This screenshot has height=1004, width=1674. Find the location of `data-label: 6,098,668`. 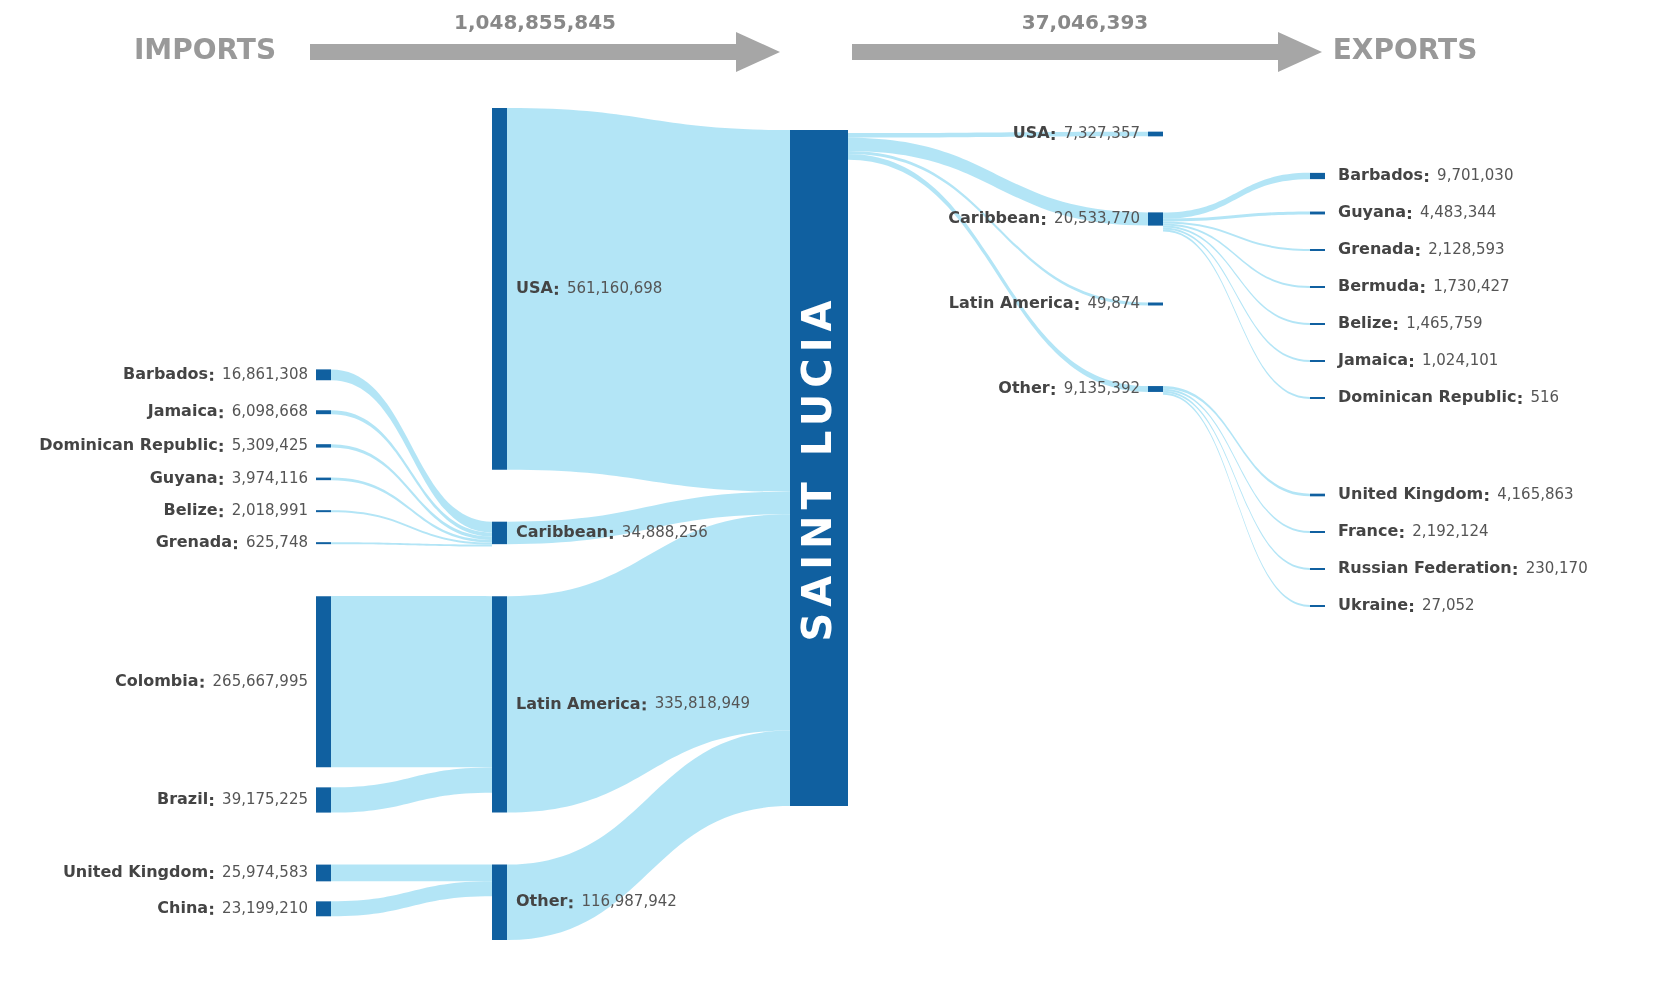

data-label: 6,098,668 is located at coordinates (269, 411).